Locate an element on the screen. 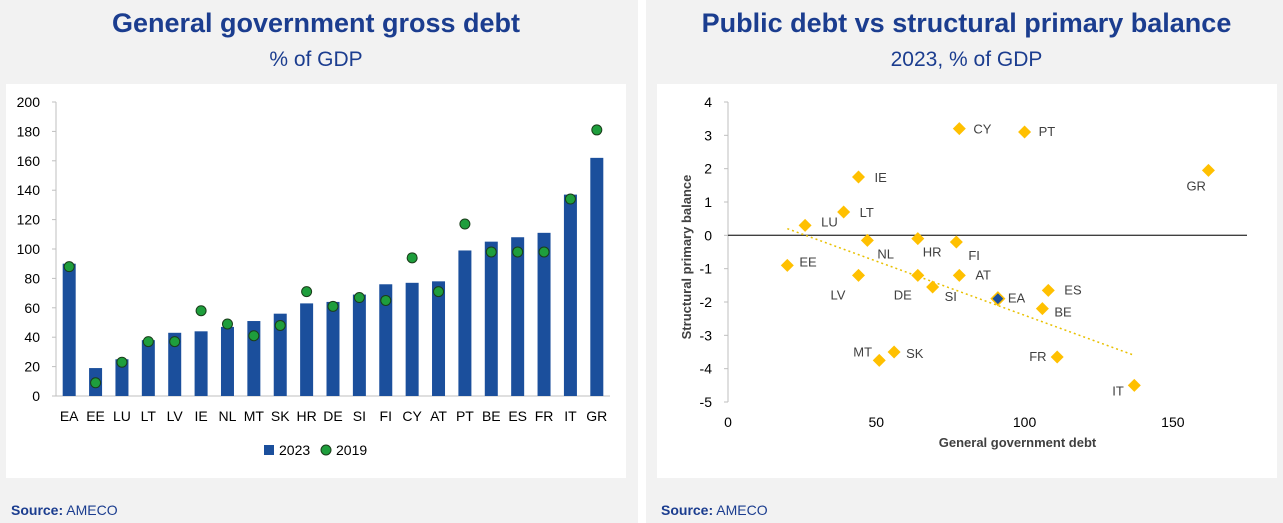 Image resolution: width=1283 pixels, height=523 pixels. y-tick-label: 100 is located at coordinates (29, 249).